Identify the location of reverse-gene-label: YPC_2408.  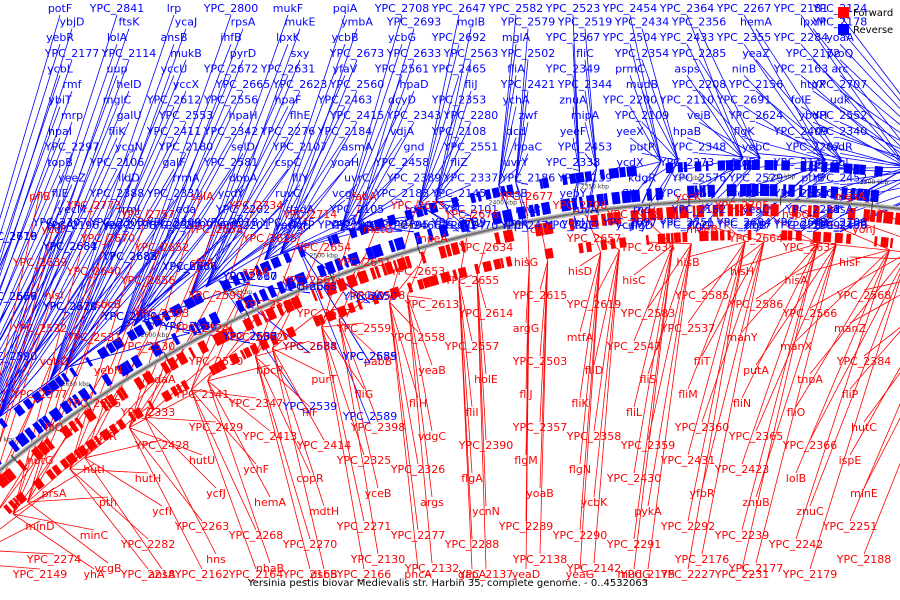
(840, 225).